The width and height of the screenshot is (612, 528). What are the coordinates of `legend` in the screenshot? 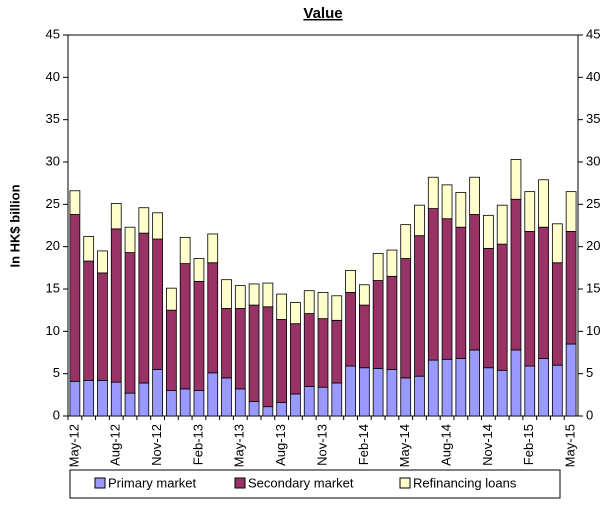 It's located at (315, 484).